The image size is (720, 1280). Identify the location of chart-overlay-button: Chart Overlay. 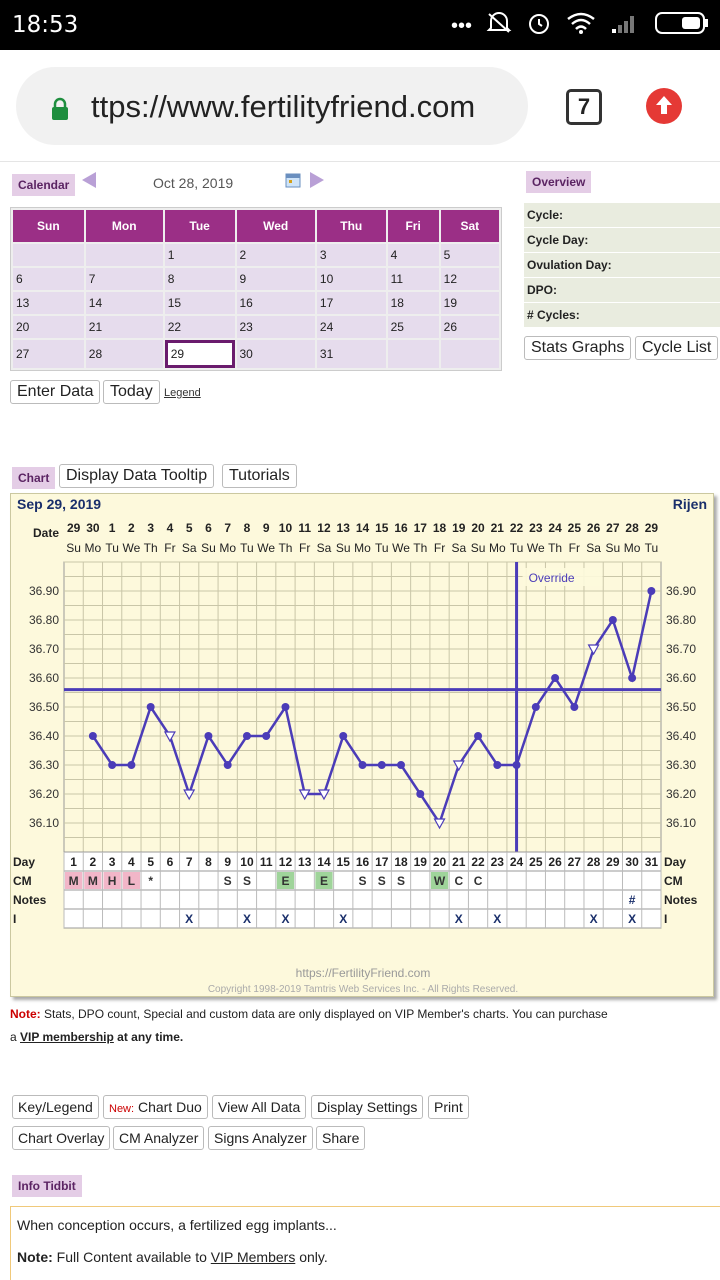
(61, 1138).